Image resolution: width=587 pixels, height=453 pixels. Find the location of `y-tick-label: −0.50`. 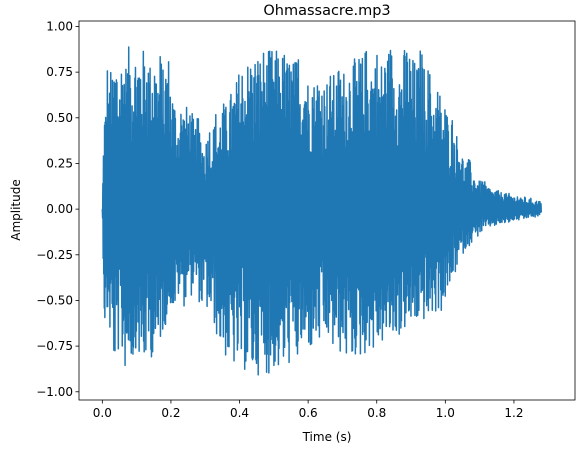

y-tick-label: −0.50 is located at coordinates (54, 300).